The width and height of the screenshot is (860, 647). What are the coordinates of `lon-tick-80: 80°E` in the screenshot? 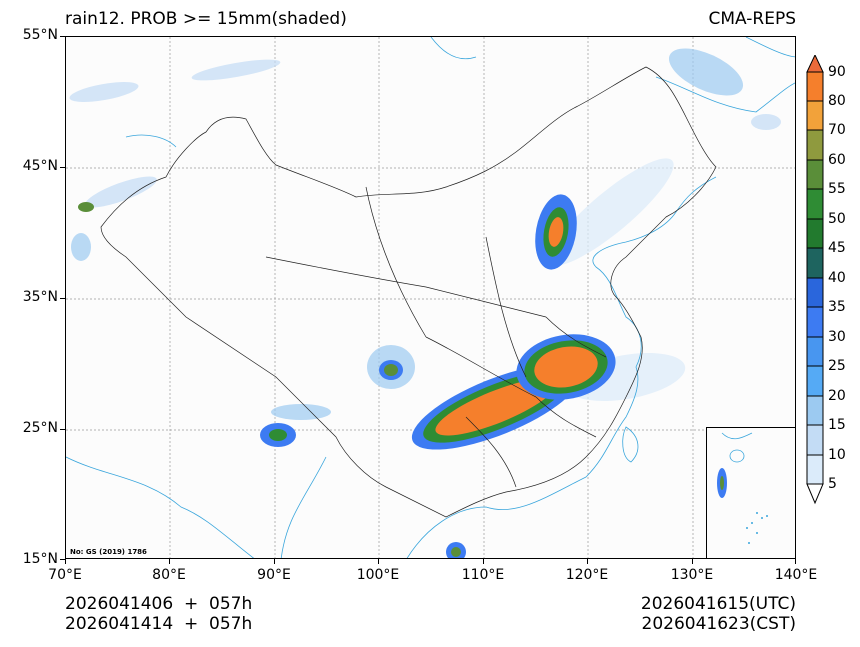 It's located at (169, 575).